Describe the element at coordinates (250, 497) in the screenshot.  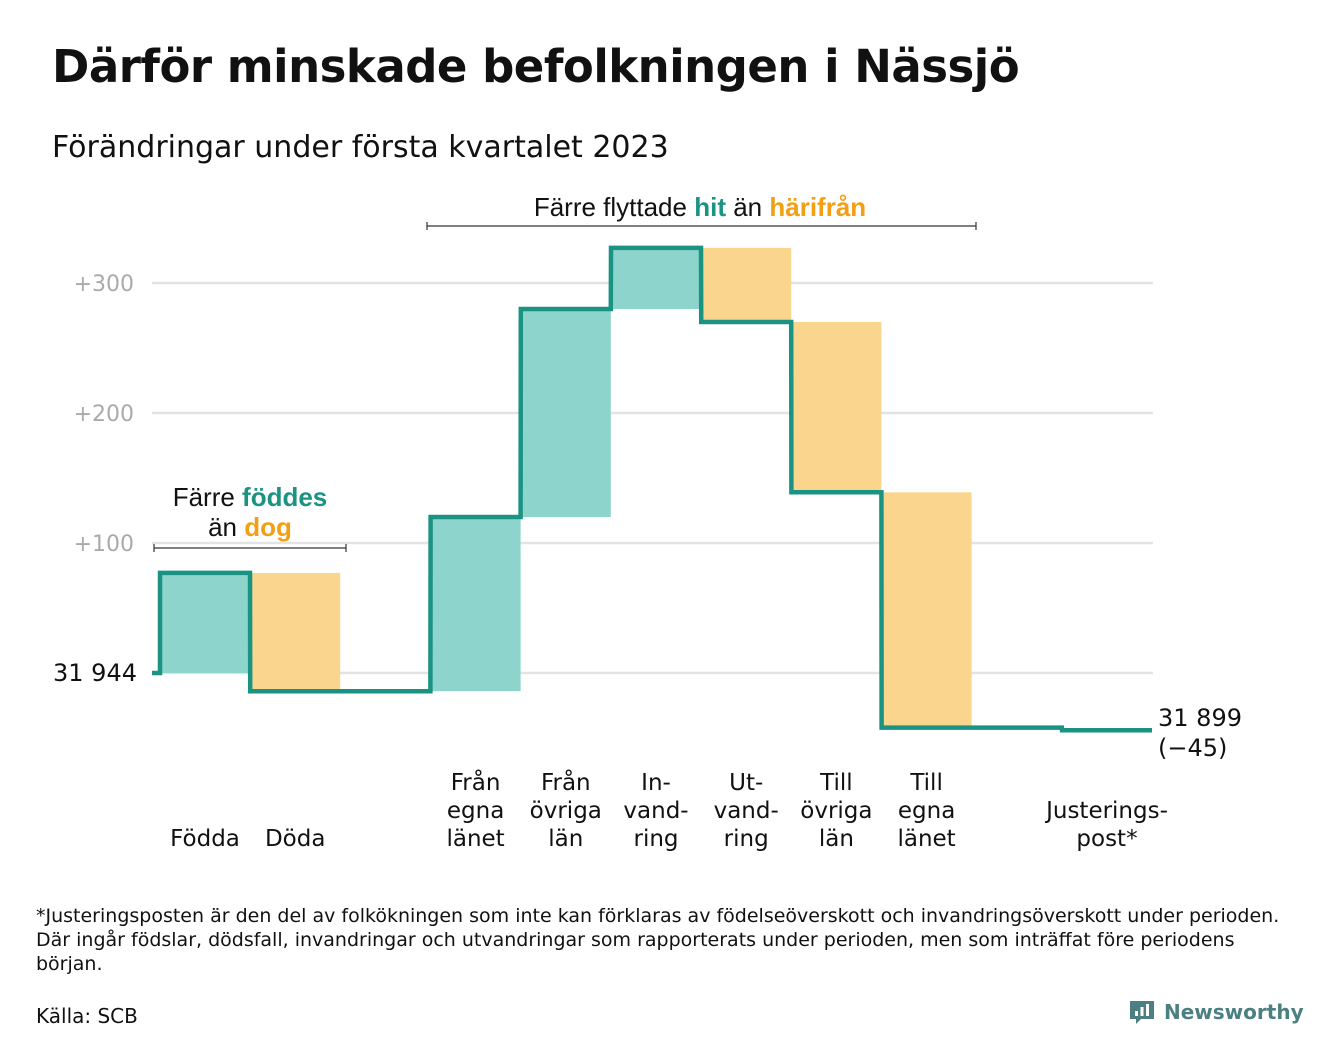
I see `births-annotation-line1: Färre föddes` at that location.